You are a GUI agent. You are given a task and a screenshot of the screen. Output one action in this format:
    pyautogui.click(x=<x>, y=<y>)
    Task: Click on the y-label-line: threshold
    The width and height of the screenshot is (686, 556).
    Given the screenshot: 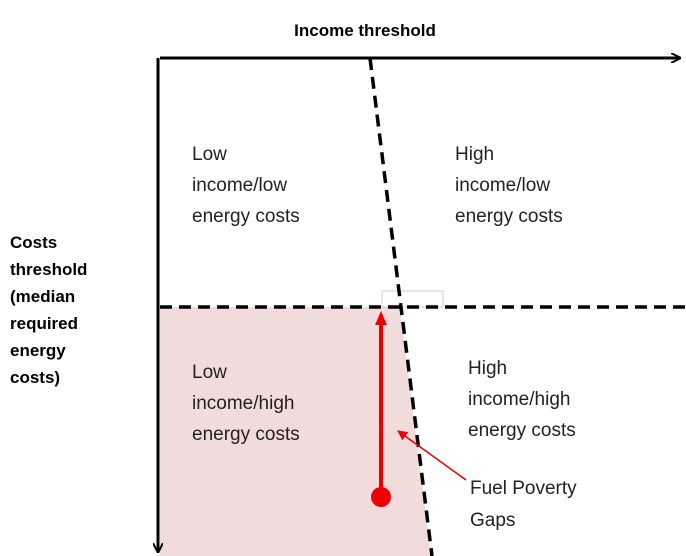 What is the action you would take?
    pyautogui.click(x=48, y=269)
    